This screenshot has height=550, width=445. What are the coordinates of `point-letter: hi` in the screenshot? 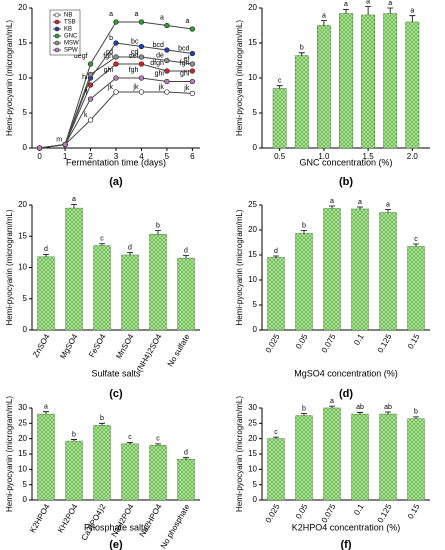 It's located at (85, 77).